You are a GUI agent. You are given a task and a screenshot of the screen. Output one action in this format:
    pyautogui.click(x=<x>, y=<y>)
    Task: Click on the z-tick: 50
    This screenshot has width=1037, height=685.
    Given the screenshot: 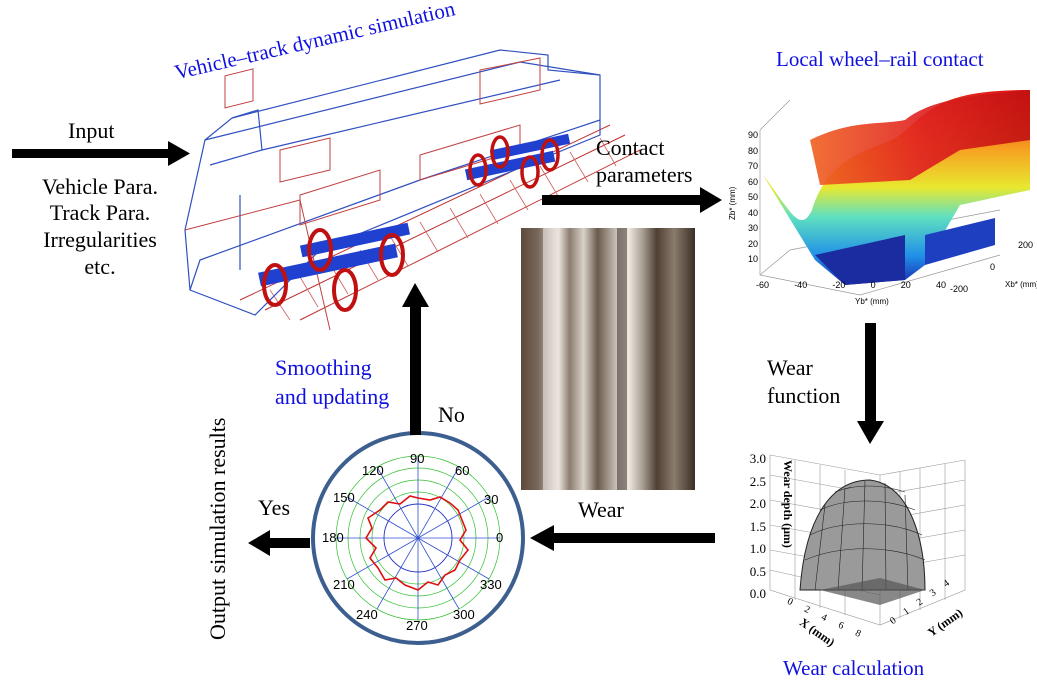 What is the action you would take?
    pyautogui.click(x=752, y=197)
    